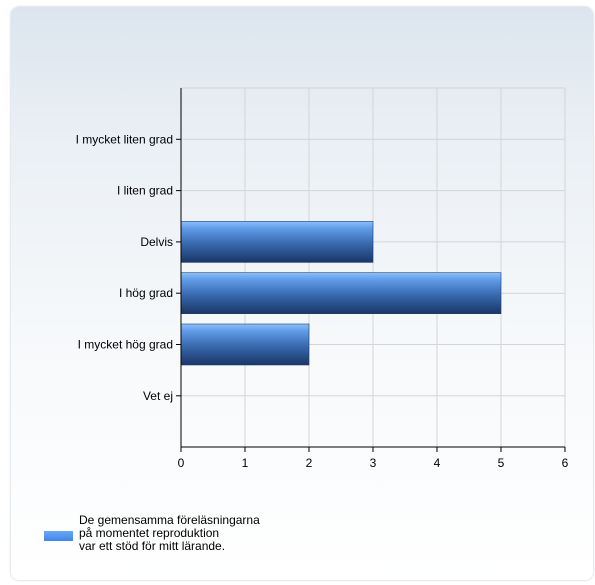  What do you see at coordinates (156, 242) in the screenshot?
I see `y-tick-label: Delvis` at bounding box center [156, 242].